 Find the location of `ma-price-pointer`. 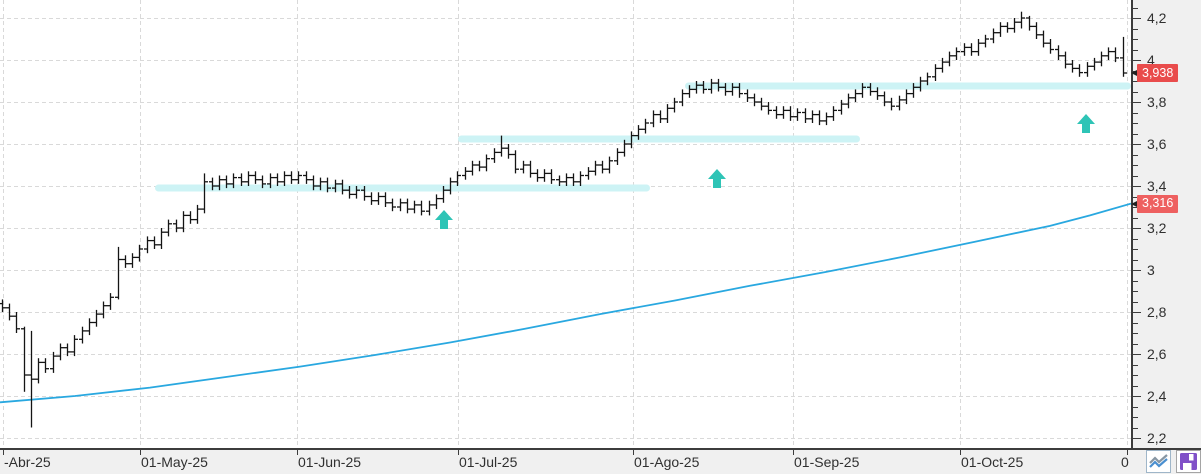

ma-price-pointer is located at coordinates (1134, 203).